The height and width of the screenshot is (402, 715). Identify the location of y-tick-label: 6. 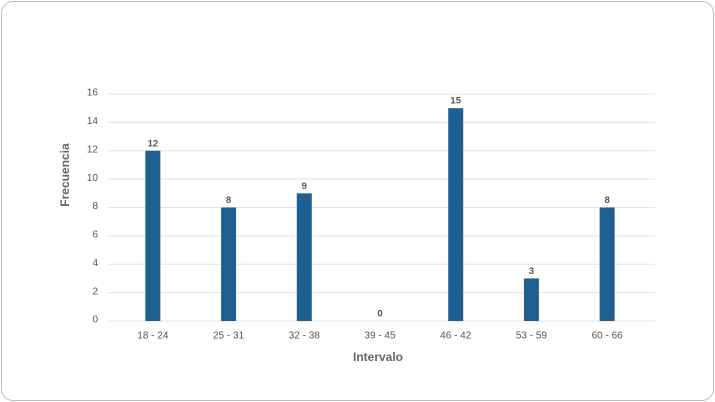
(95, 235).